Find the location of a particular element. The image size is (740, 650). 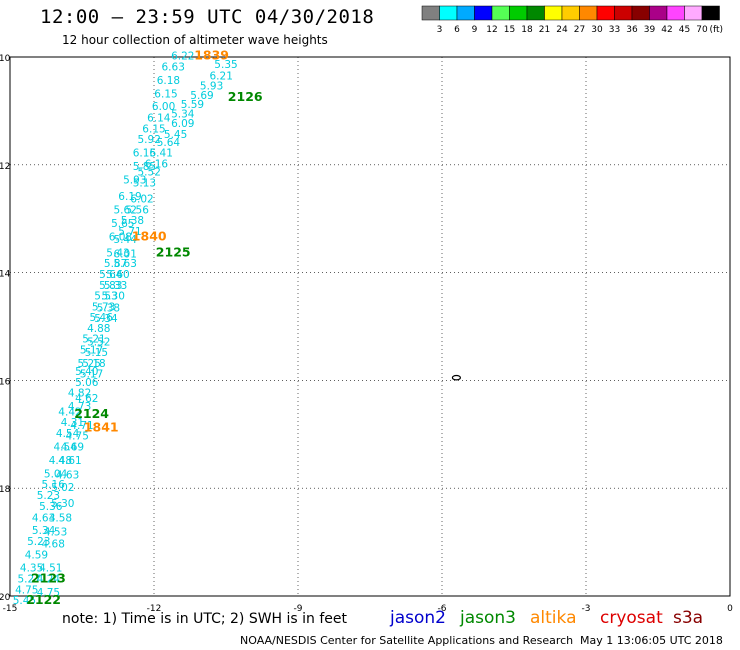

color-bin-label: 9 is located at coordinates (475, 30).